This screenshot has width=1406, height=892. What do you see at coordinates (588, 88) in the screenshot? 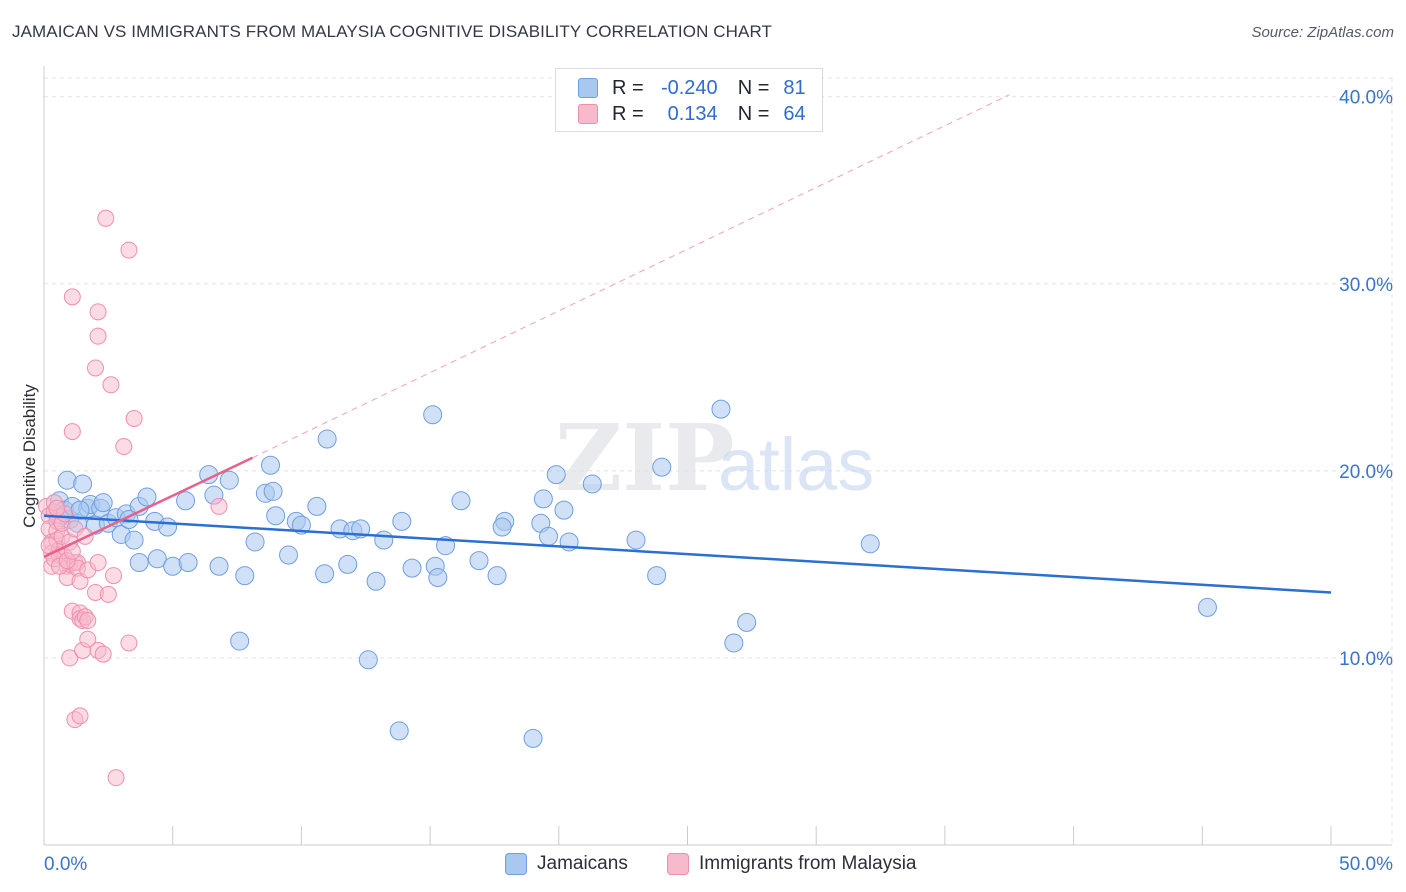
I see `legend-swatch-blue` at bounding box center [588, 88].